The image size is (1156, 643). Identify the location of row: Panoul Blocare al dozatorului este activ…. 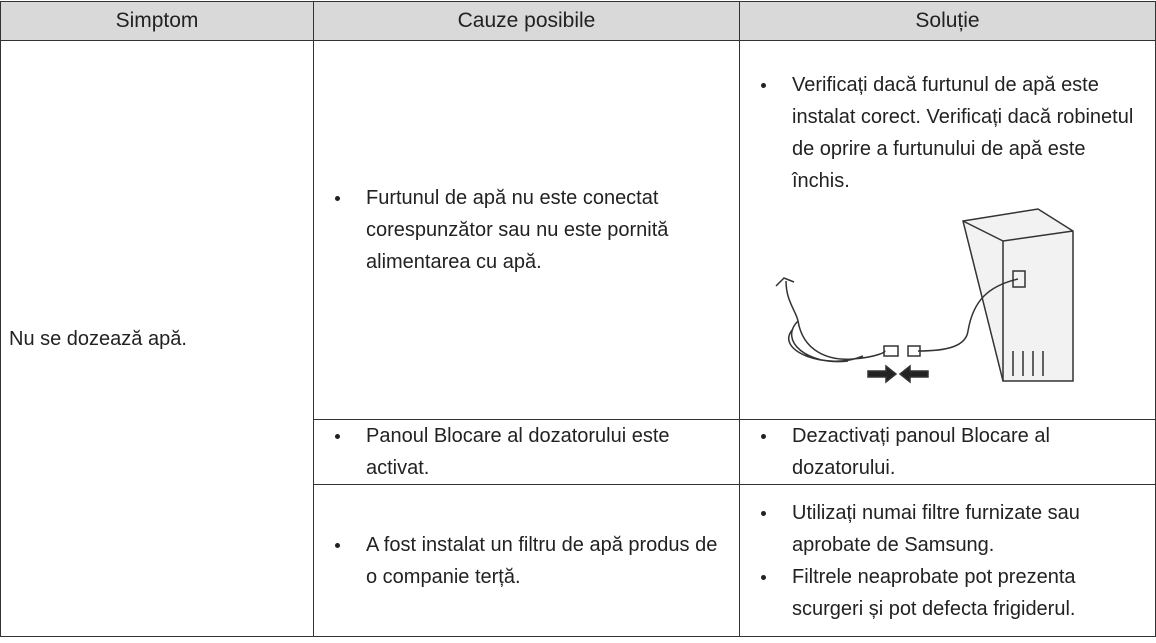
(578, 452).